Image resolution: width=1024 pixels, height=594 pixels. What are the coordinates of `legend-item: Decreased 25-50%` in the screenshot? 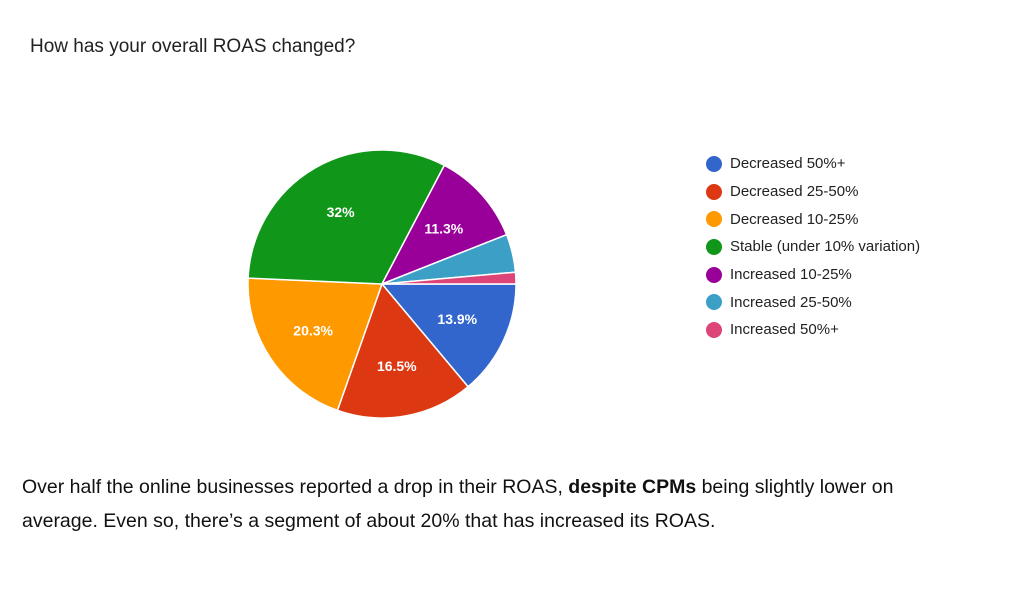 It's located at (813, 192).